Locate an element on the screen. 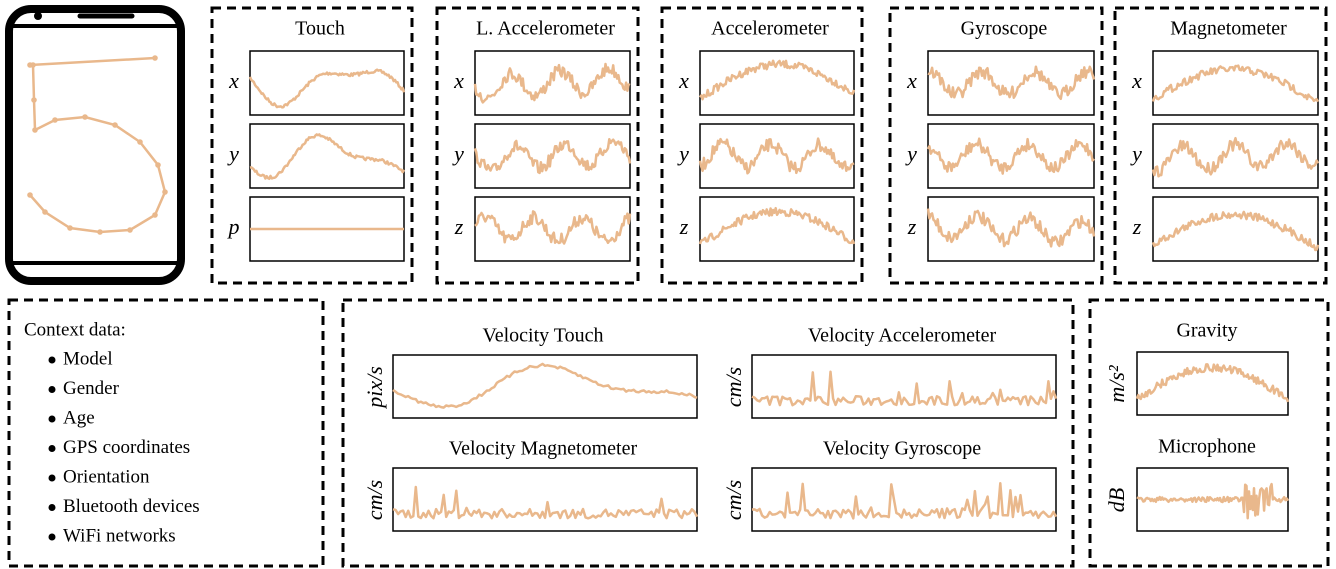 This screenshot has width=1336, height=569. context-item: Bluetooth devices is located at coordinates (131, 506).